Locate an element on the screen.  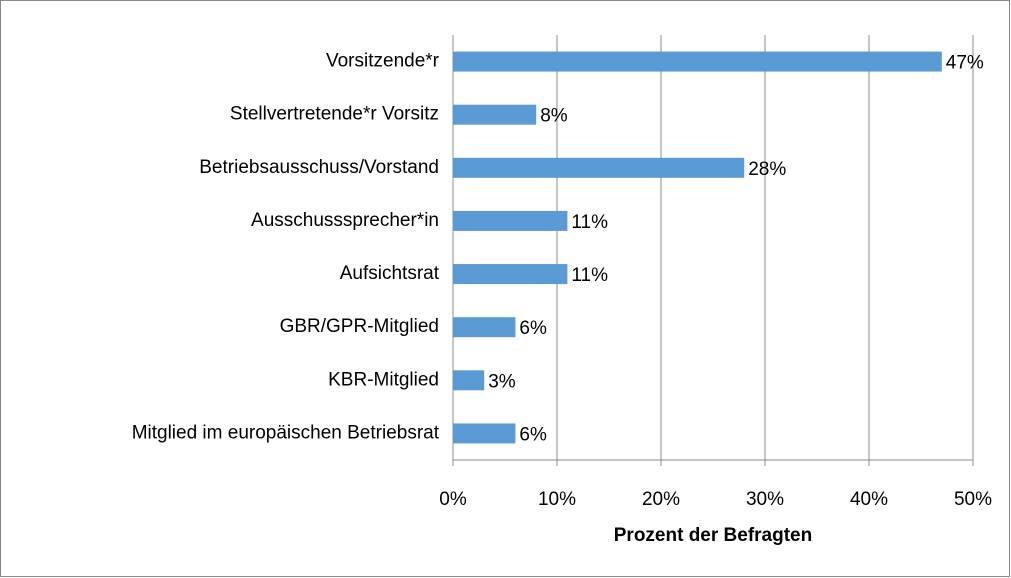
y-tick-label: Betriebsausschuss/Vorstand is located at coordinates (319, 167).